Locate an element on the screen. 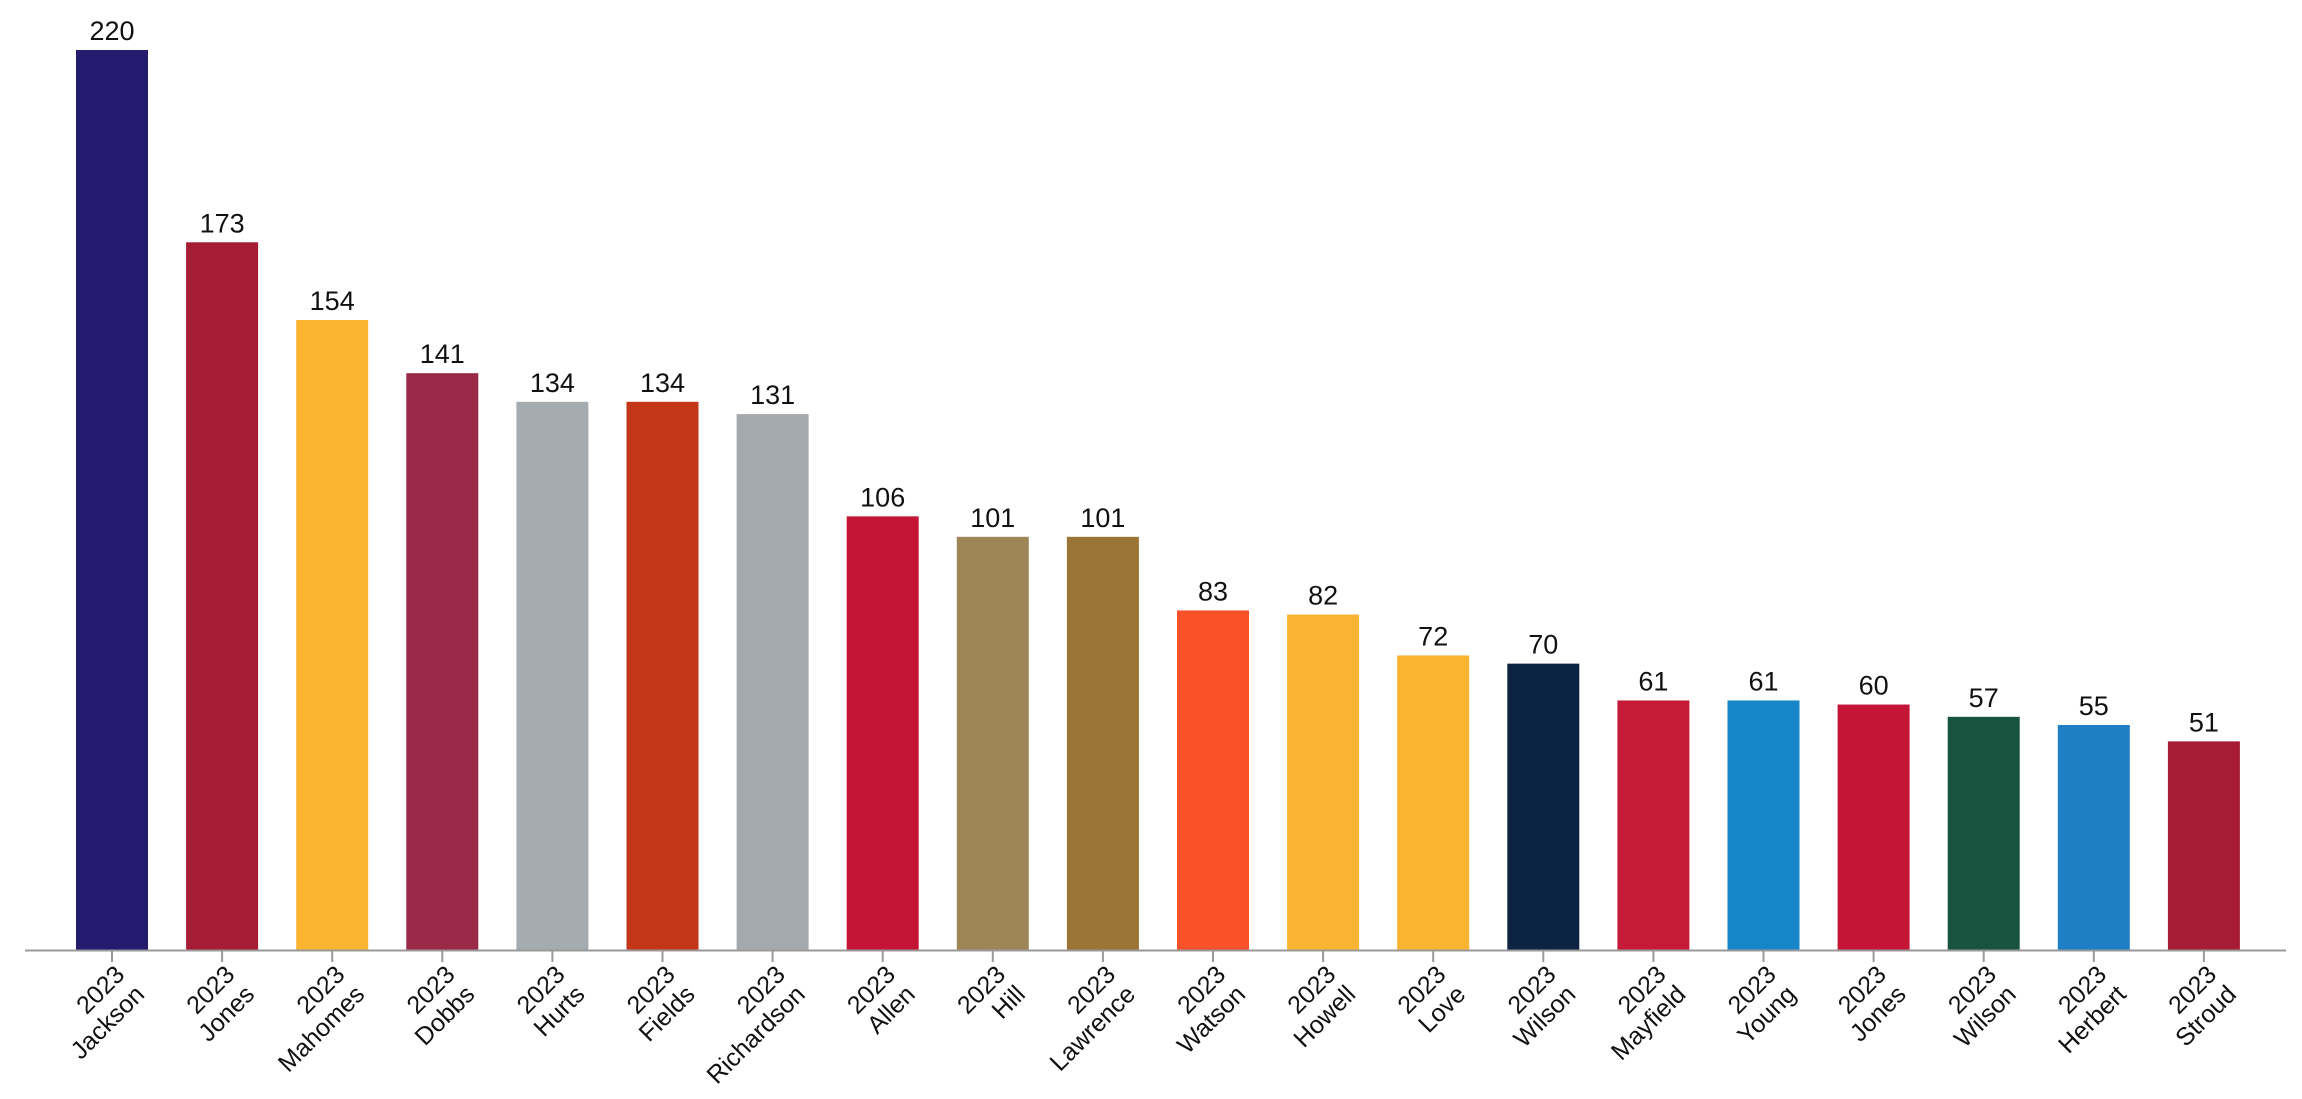  data-label-17: 60 is located at coordinates (1874, 686).